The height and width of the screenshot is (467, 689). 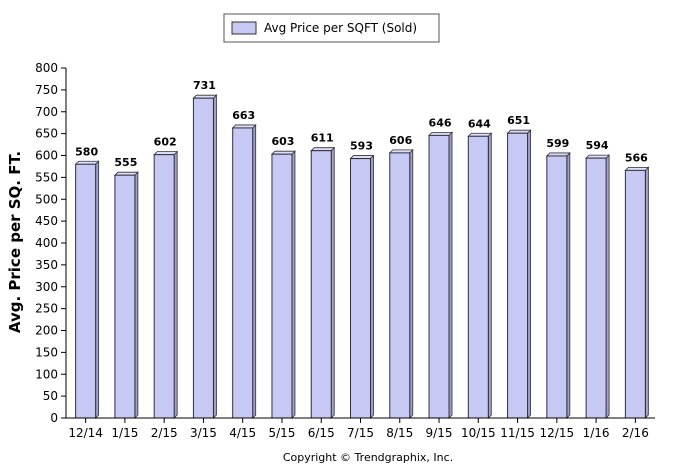 I want to click on y-tick-label: 350, so click(x=46, y=265).